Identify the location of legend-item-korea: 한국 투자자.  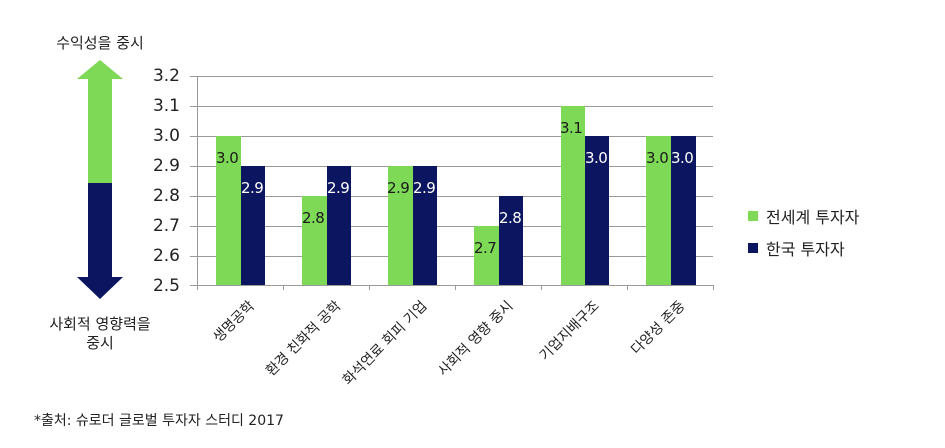
(796, 248).